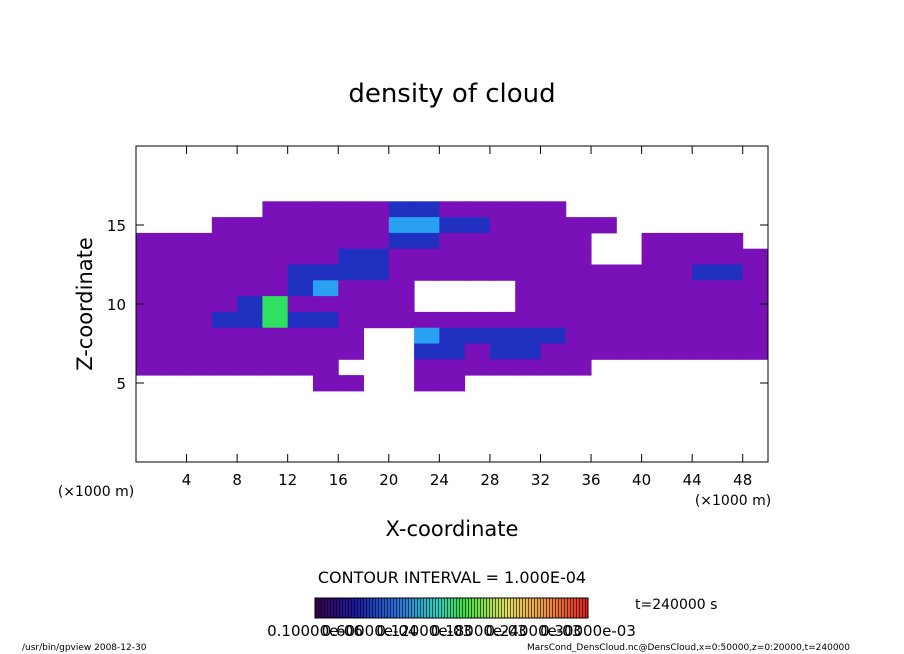 This screenshot has width=904, height=654. What do you see at coordinates (121, 384) in the screenshot?
I see `y-tick-label: 5` at bounding box center [121, 384].